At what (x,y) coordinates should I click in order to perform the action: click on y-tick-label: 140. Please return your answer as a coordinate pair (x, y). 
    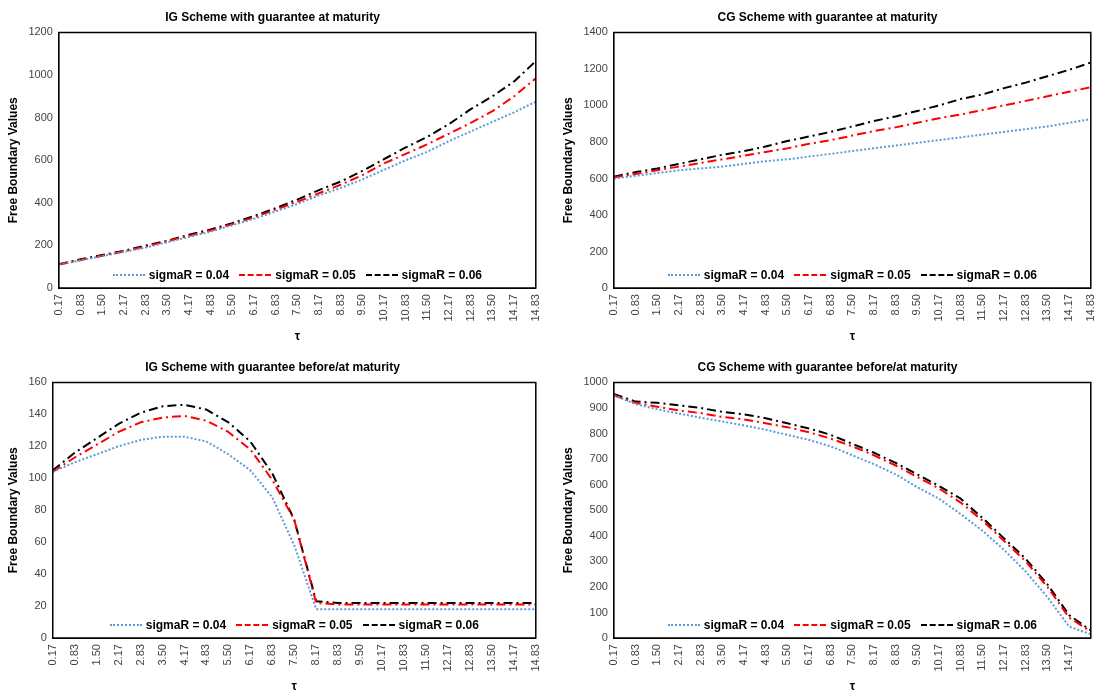
    Looking at the image, I should click on (37, 413).